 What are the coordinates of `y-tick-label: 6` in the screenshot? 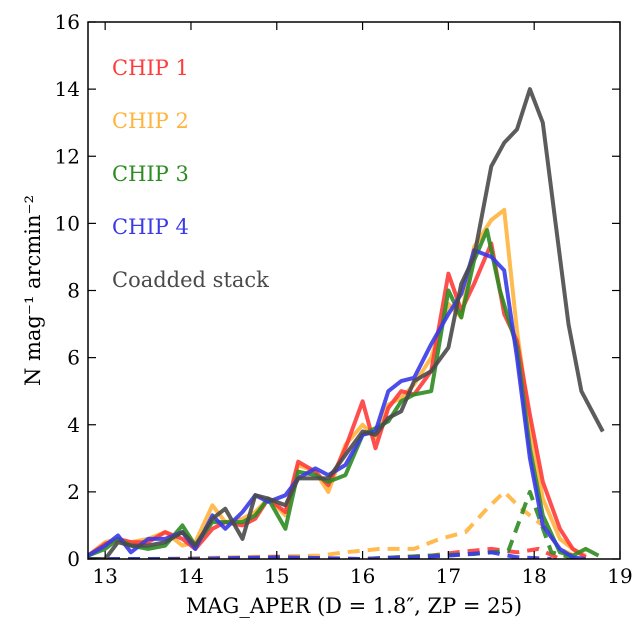 It's located at (73, 358).